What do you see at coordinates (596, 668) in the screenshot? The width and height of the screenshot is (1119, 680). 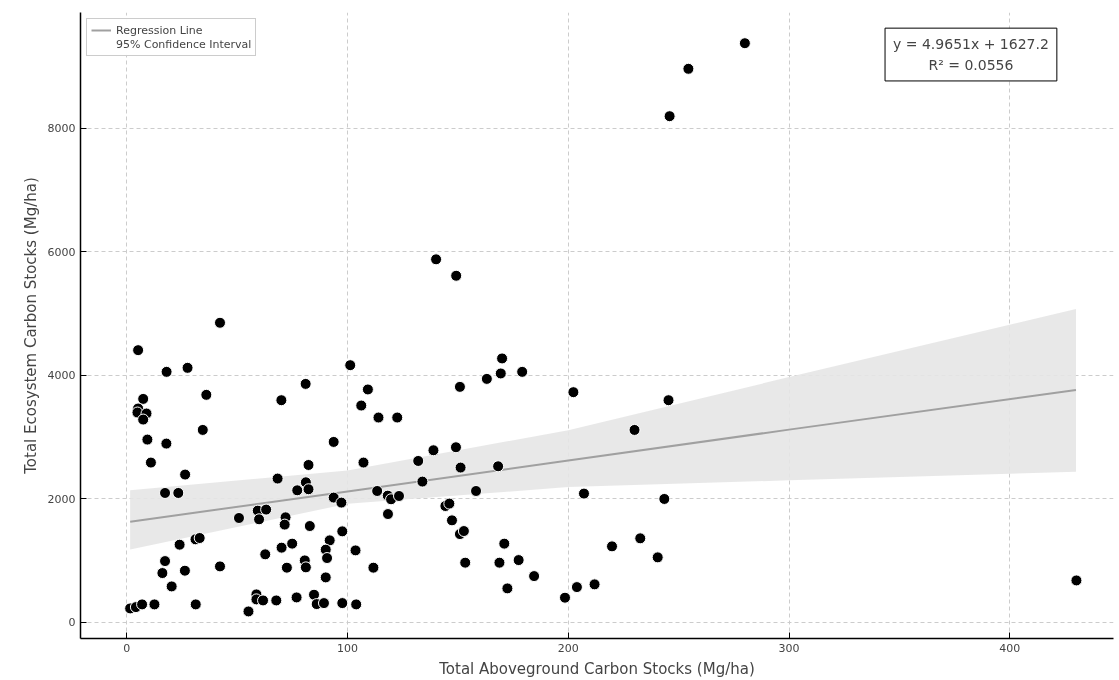 I see `x-axis-title: Total Aboveground Carbon Stocks (Mg/ha)` at bounding box center [596, 668].